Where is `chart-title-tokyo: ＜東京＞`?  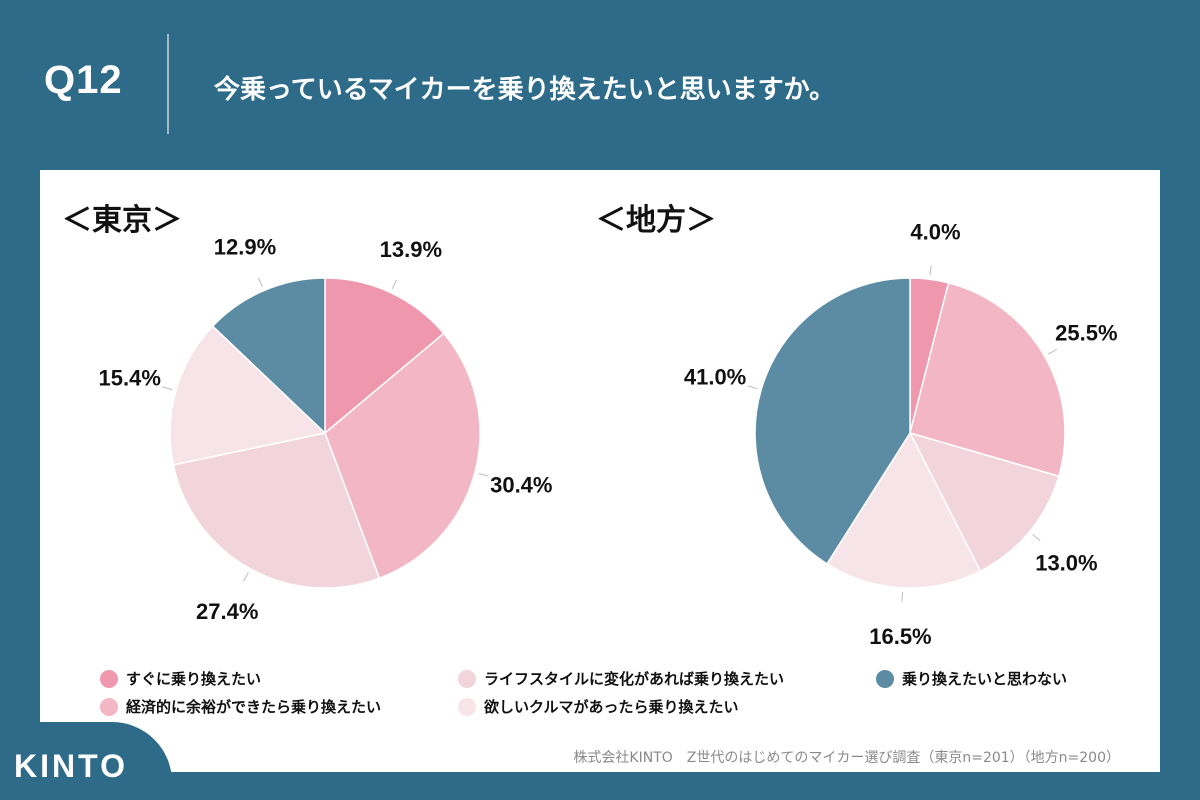 chart-title-tokyo: ＜東京＞ is located at coordinates (122, 220).